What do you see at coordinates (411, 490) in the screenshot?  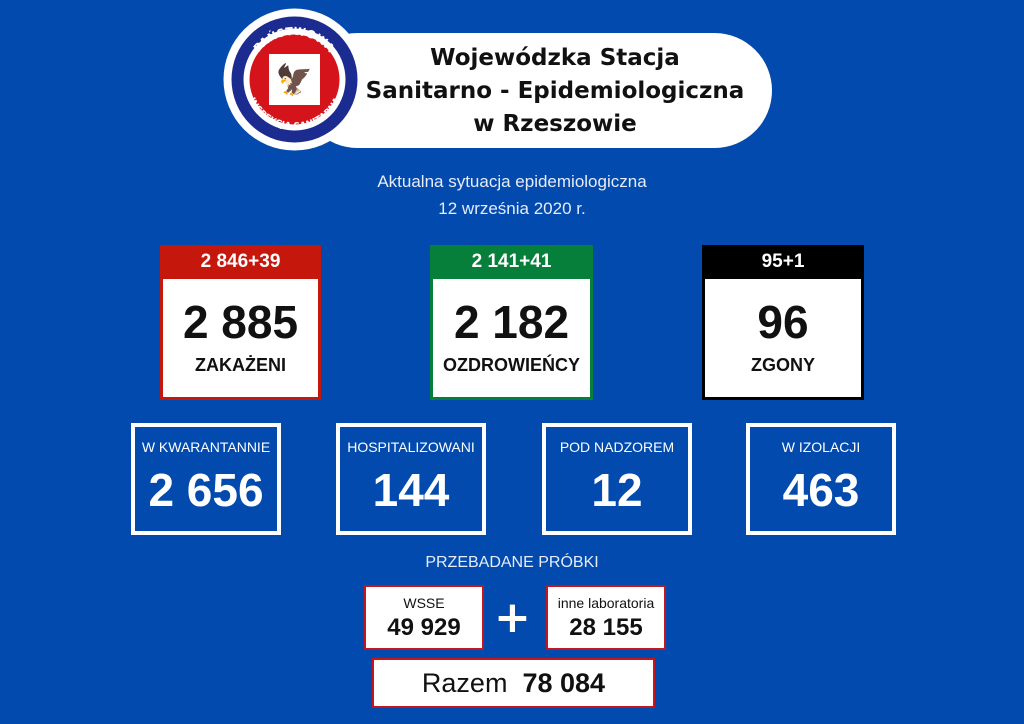 I see `stat-value: 144` at bounding box center [411, 490].